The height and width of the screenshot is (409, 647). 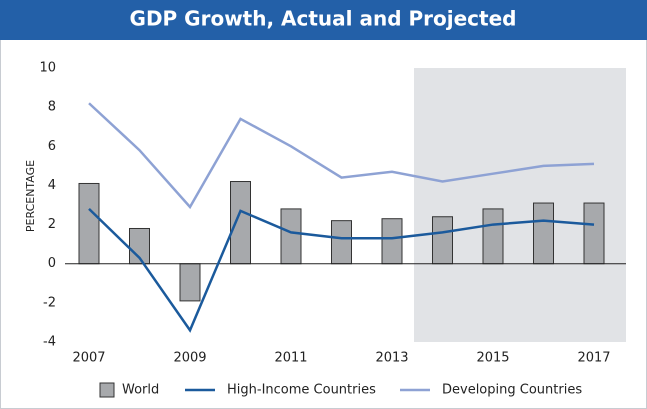 What do you see at coordinates (49, 342) in the screenshot?
I see `y-tick-label: -4` at bounding box center [49, 342].